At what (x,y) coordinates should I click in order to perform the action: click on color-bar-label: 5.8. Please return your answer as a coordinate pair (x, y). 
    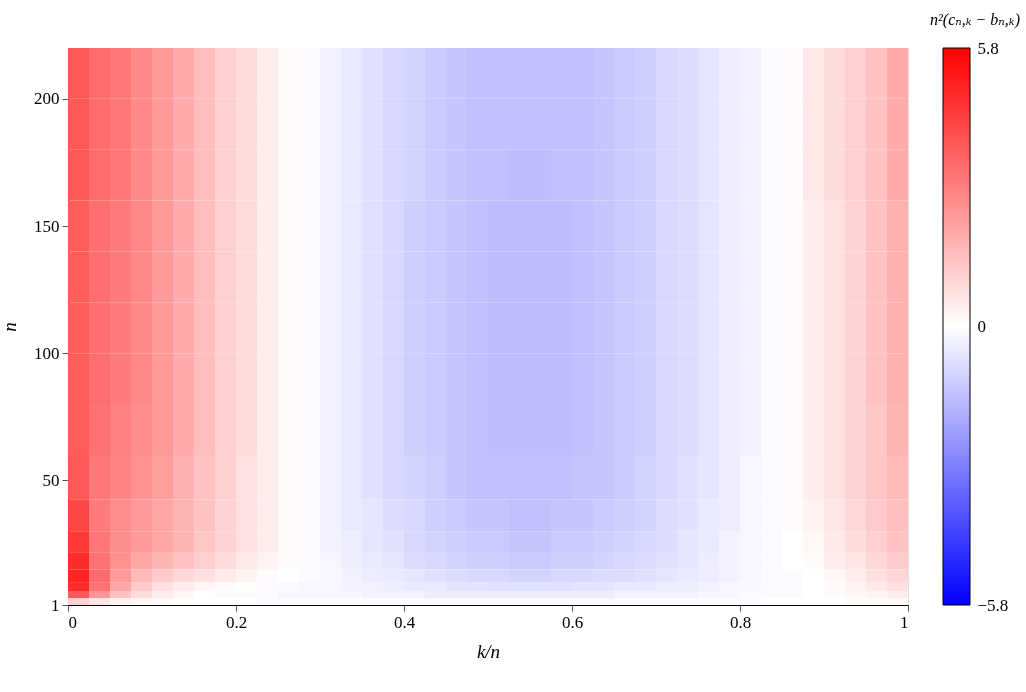
    Looking at the image, I should click on (988, 48).